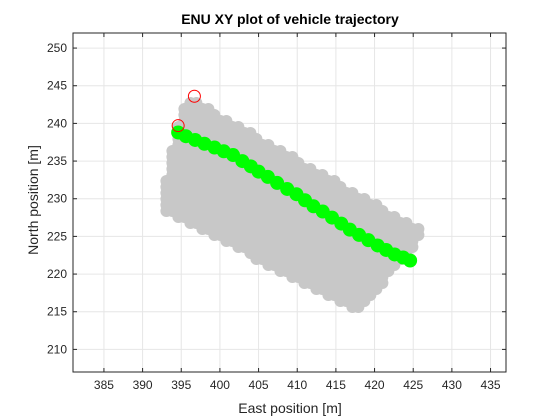 The width and height of the screenshot is (560, 420). I want to click on x-tick-label: 395, so click(181, 385).